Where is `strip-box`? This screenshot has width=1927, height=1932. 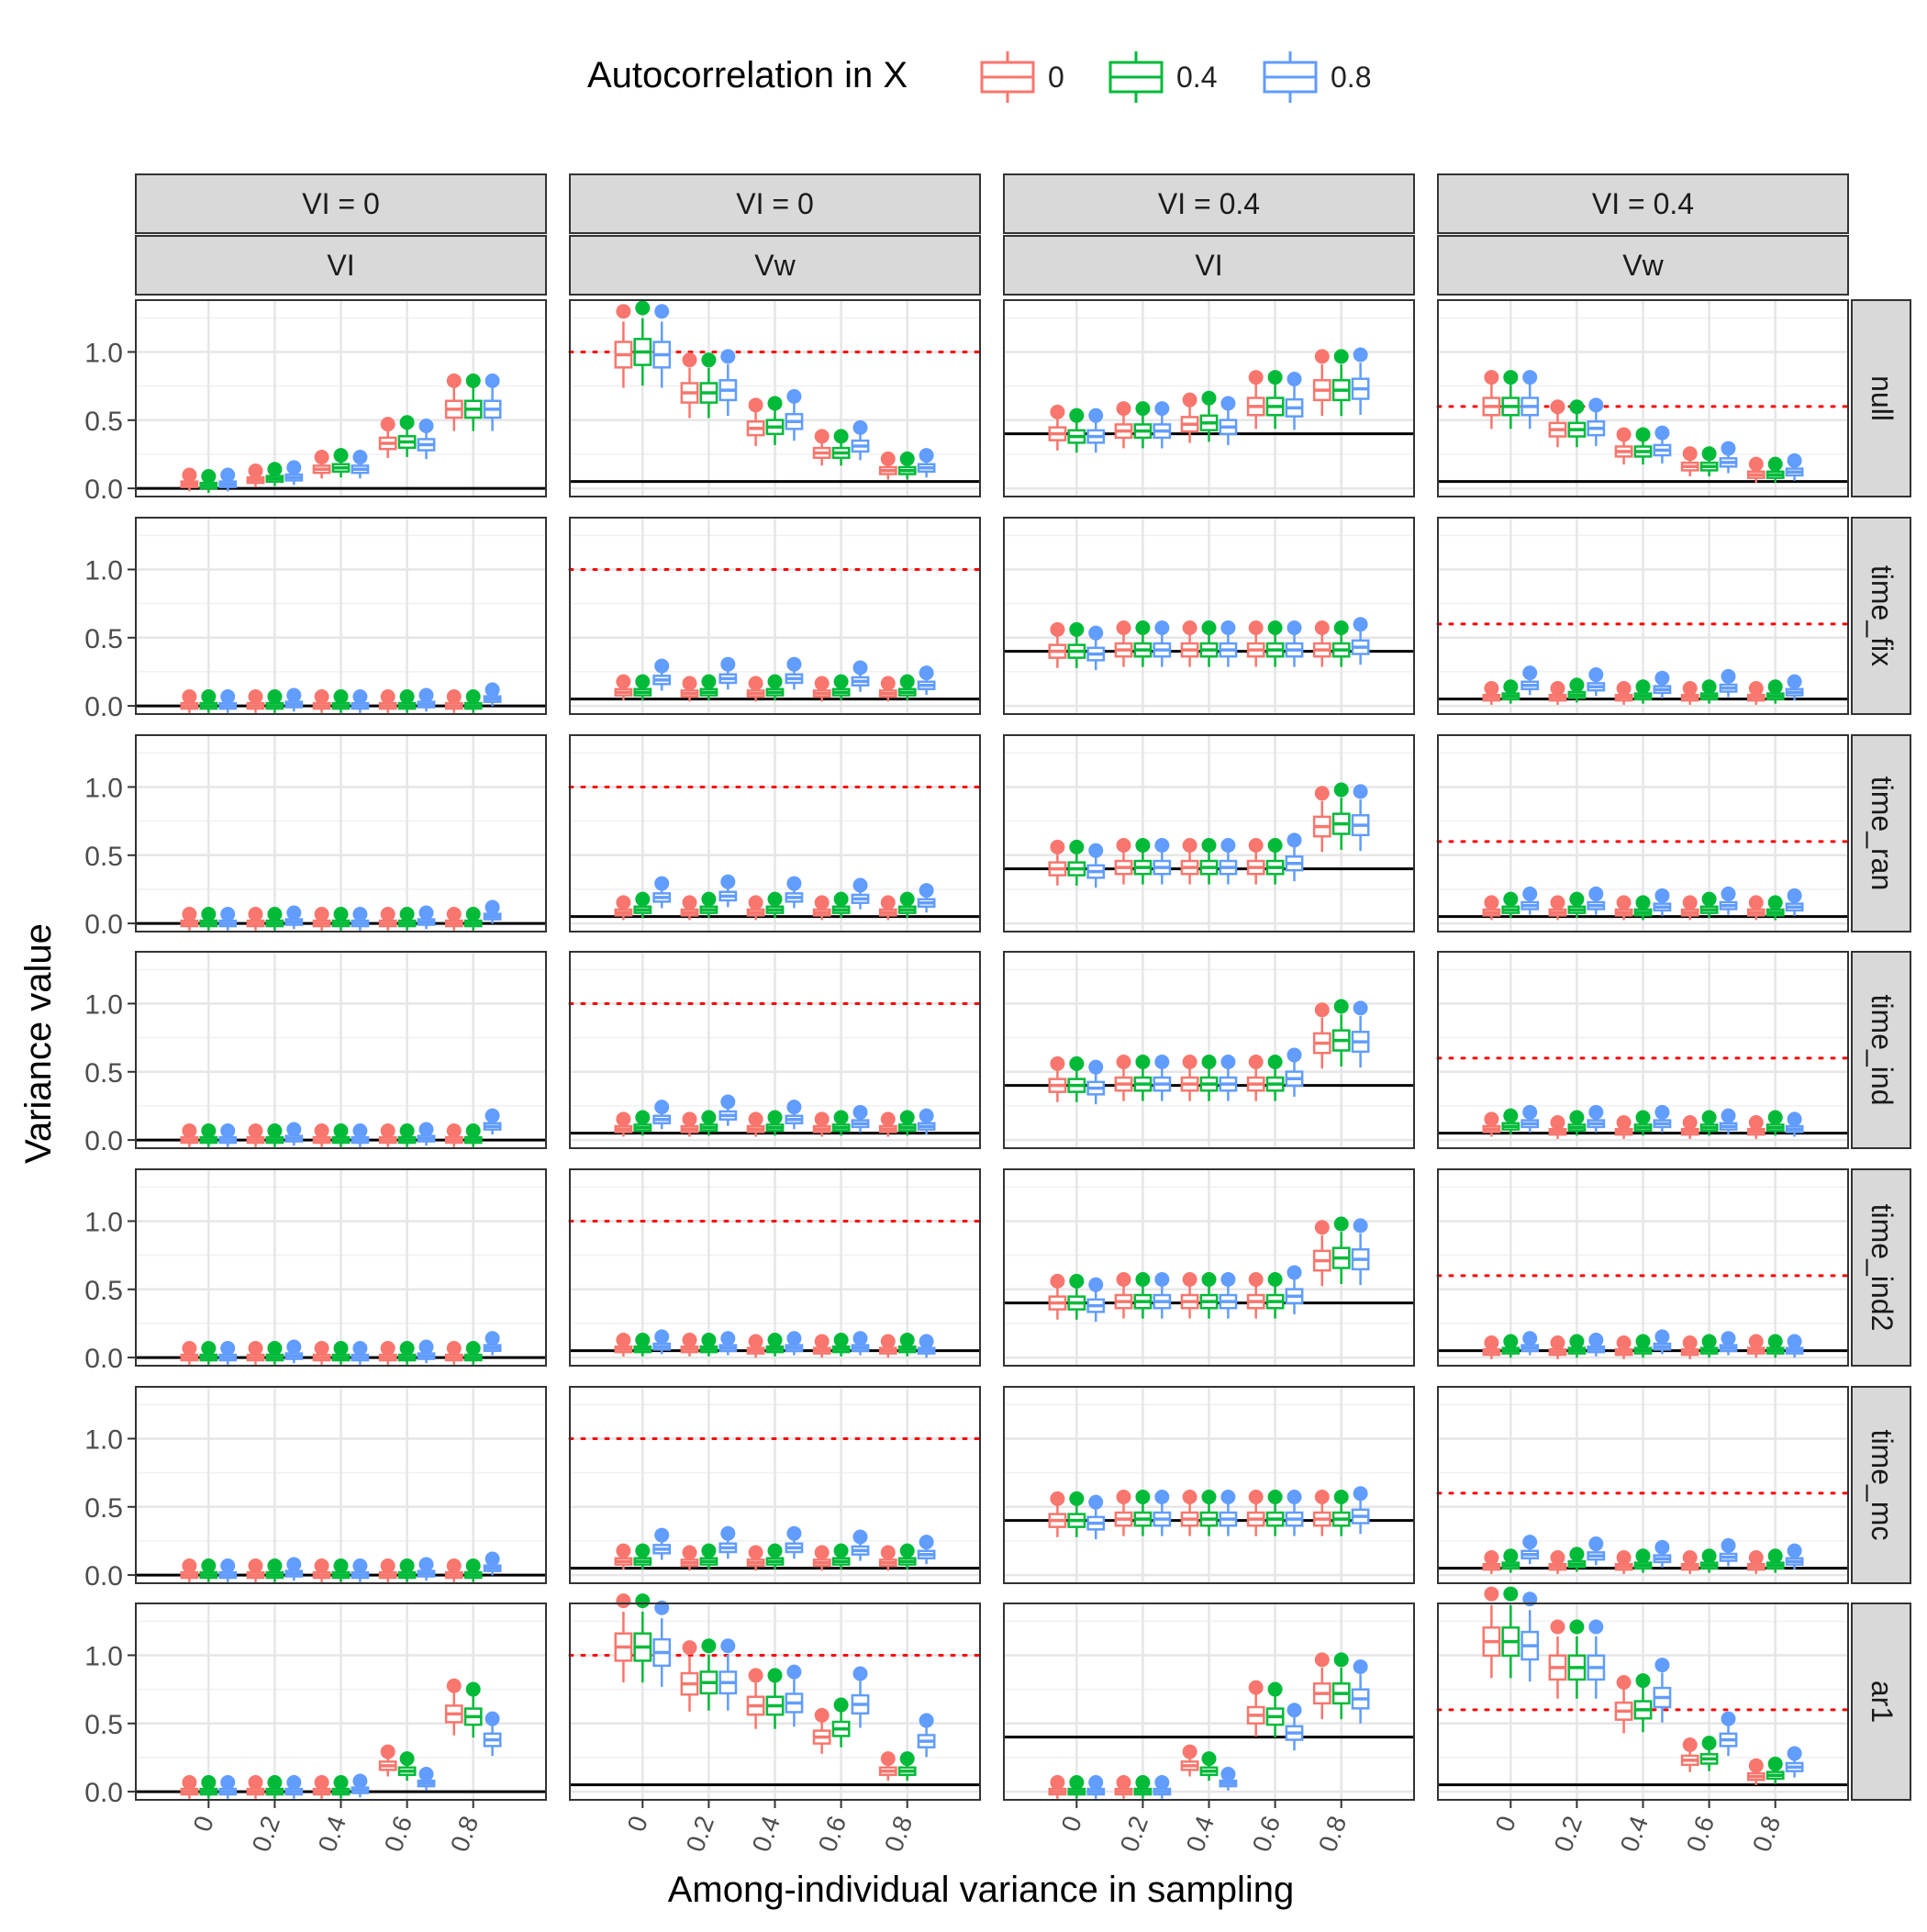
strip-box is located at coordinates (1881, 1702).